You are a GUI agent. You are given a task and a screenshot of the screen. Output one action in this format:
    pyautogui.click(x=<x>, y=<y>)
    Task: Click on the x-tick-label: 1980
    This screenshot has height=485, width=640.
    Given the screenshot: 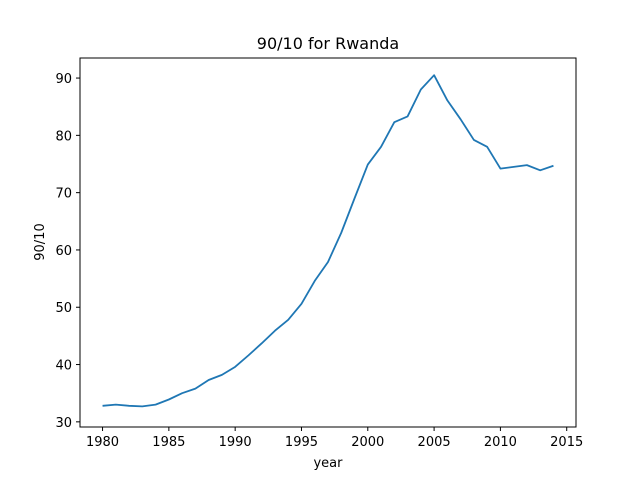 What is the action you would take?
    pyautogui.click(x=102, y=442)
    